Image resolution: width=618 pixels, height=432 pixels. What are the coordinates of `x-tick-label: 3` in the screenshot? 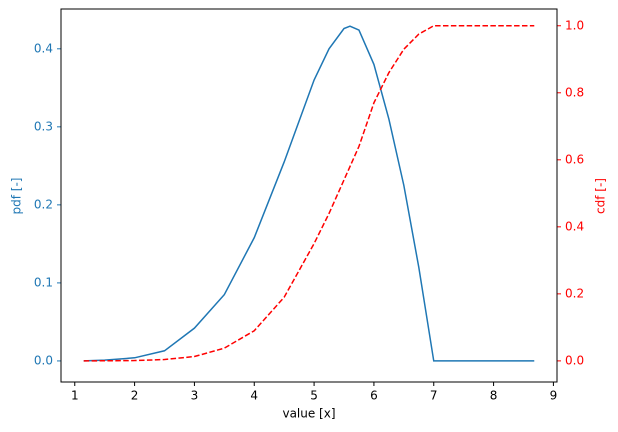 It's located at (195, 396).